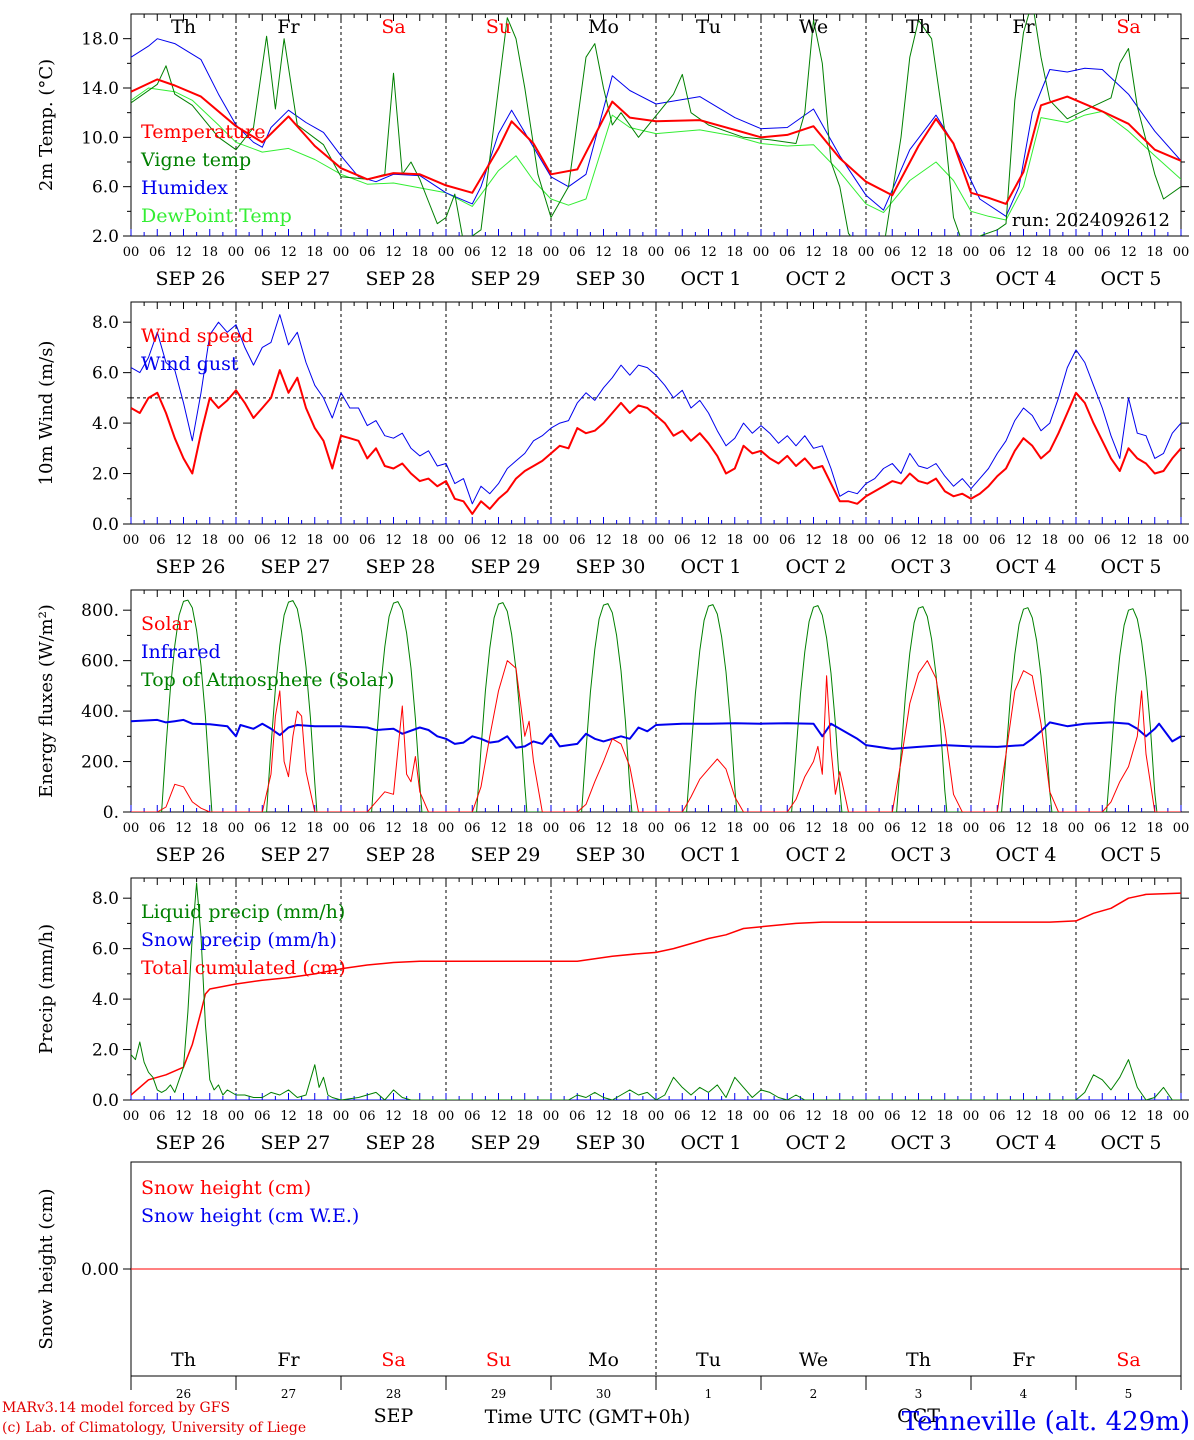  Describe the element at coordinates (401, 567) in the screenshot. I see `date-label: SEP 28` at that location.